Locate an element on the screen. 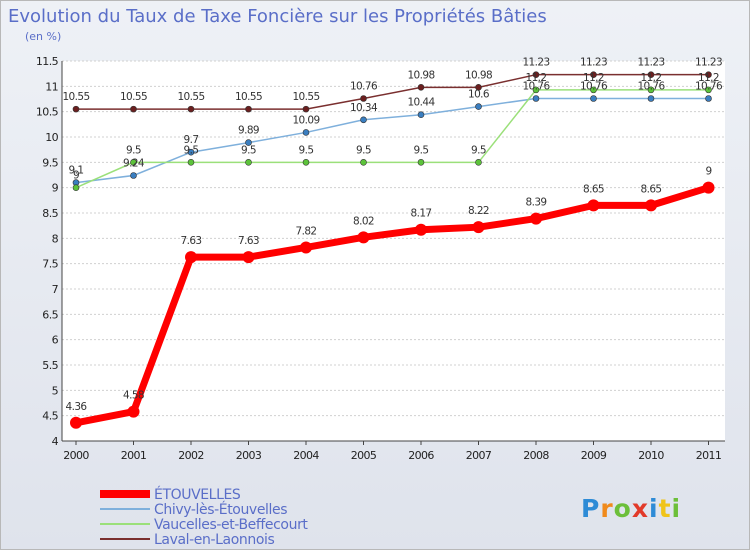 This screenshot has height=550, width=750. x-tick-label: 2005 is located at coordinates (364, 455).